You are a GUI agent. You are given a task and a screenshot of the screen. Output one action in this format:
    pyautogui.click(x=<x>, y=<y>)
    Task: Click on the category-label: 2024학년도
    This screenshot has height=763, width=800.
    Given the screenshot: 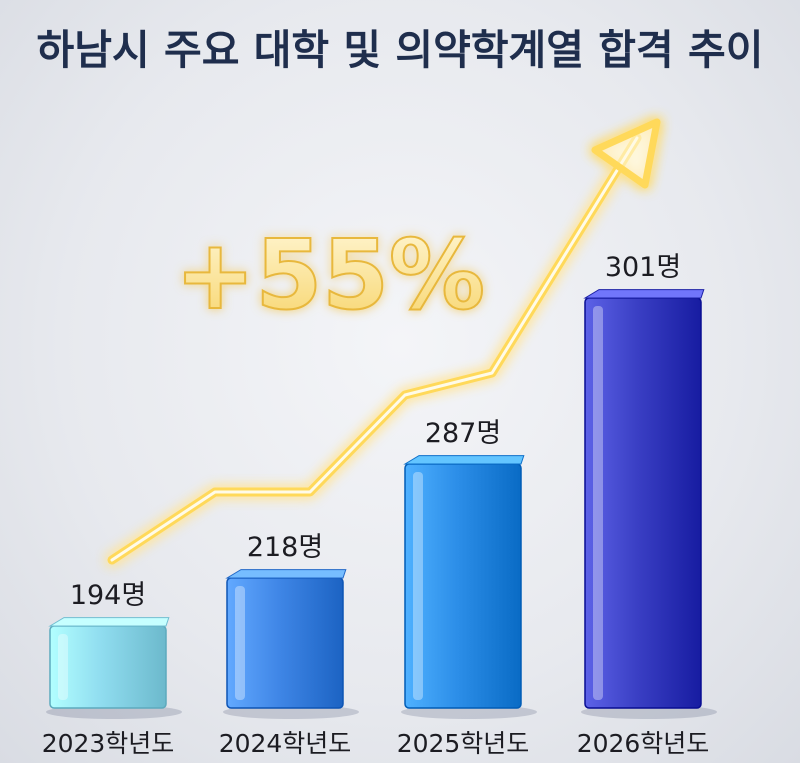 What is the action you would take?
    pyautogui.click(x=285, y=743)
    